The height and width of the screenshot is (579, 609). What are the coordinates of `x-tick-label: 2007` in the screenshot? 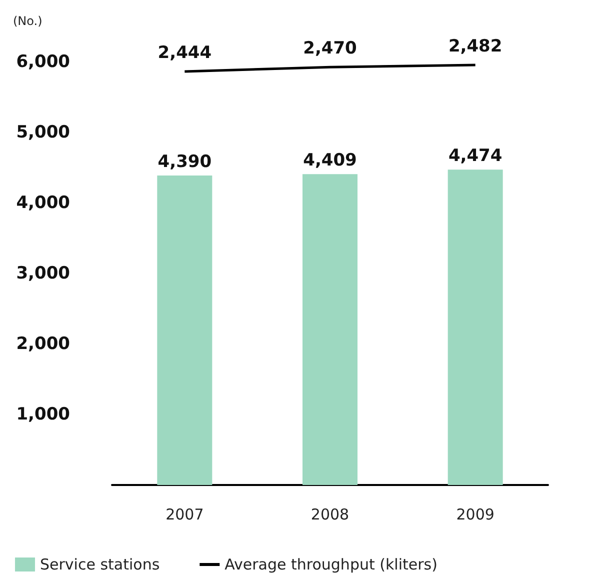 It's located at (185, 515).